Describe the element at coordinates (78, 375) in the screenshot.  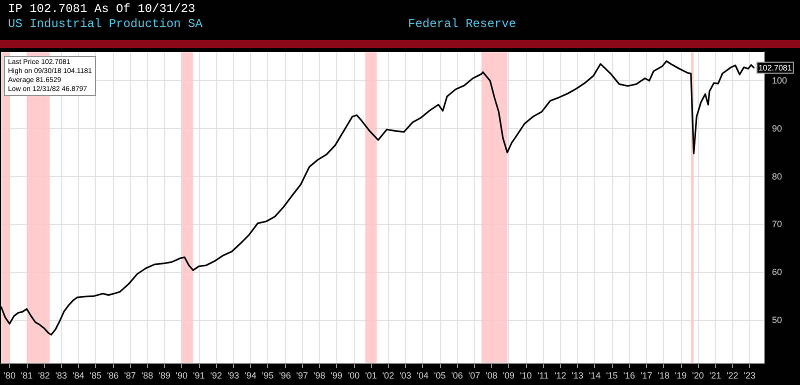
I see `x-tick-label: '84` at that location.